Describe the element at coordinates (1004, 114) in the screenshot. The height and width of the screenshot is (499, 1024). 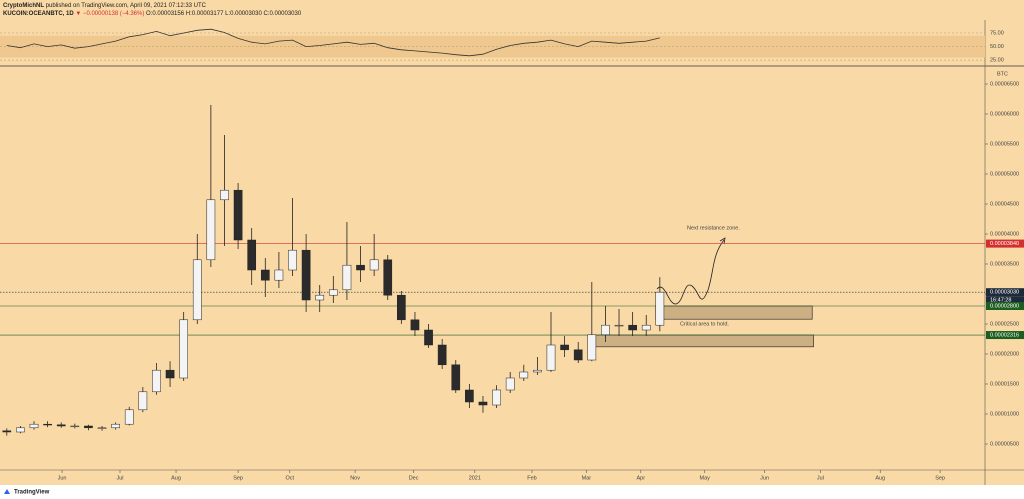
I see `y-tick-label: 0.00006000` at that location.